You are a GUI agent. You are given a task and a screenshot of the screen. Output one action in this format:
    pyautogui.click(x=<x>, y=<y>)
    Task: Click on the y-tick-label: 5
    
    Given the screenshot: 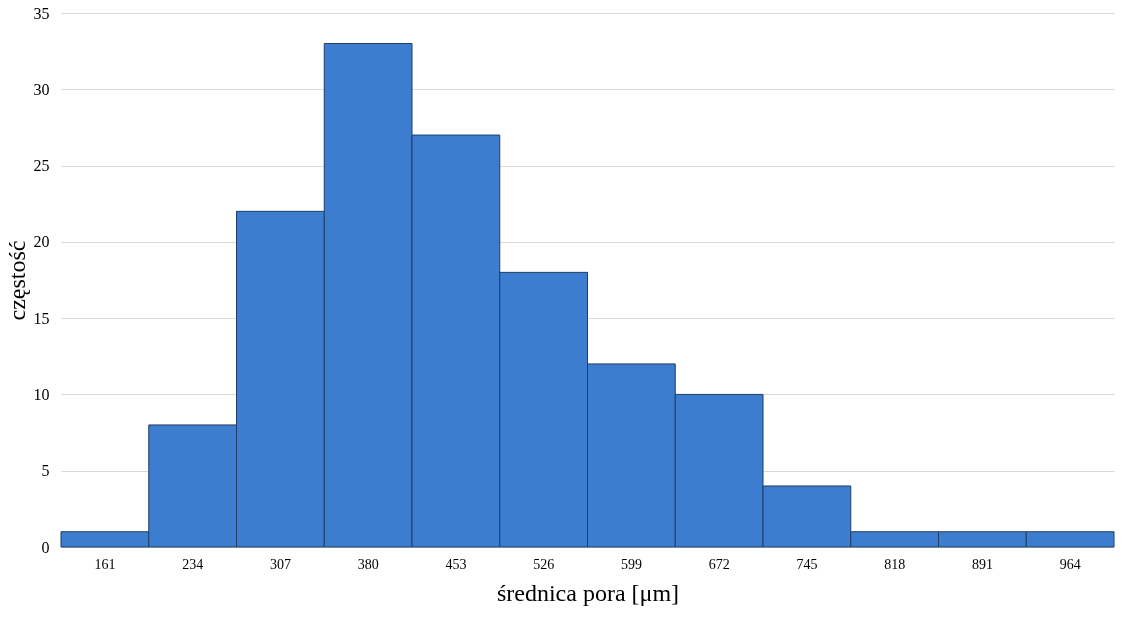 What is the action you would take?
    pyautogui.click(x=45, y=471)
    